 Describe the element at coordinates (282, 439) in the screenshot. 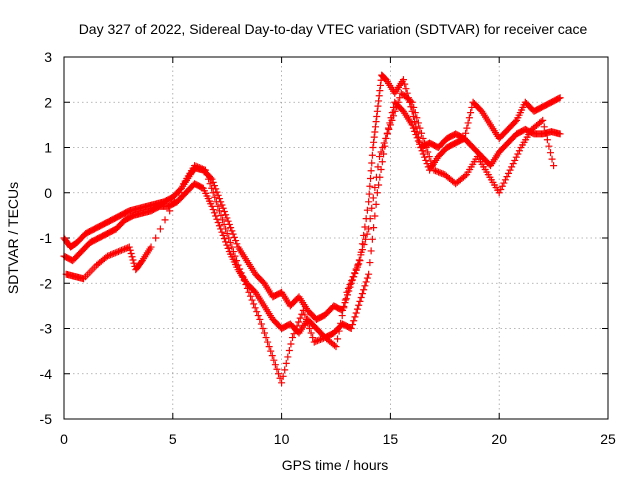

I see `x-tick-label: 10` at that location.